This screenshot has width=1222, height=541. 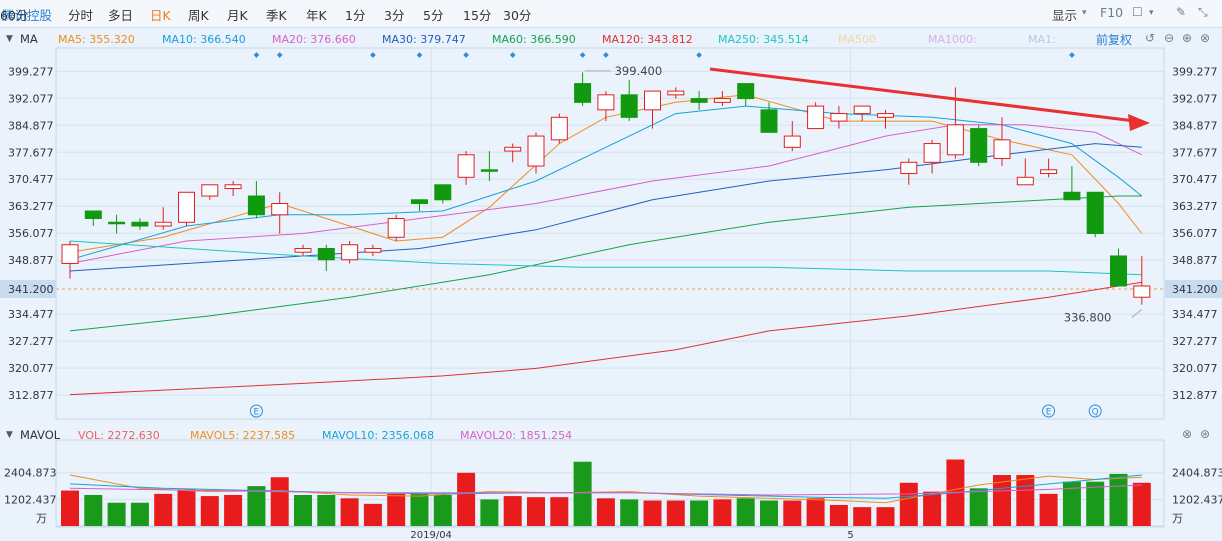 What do you see at coordinates (1137, 313) in the screenshot?
I see `low-price-leader` at bounding box center [1137, 313].